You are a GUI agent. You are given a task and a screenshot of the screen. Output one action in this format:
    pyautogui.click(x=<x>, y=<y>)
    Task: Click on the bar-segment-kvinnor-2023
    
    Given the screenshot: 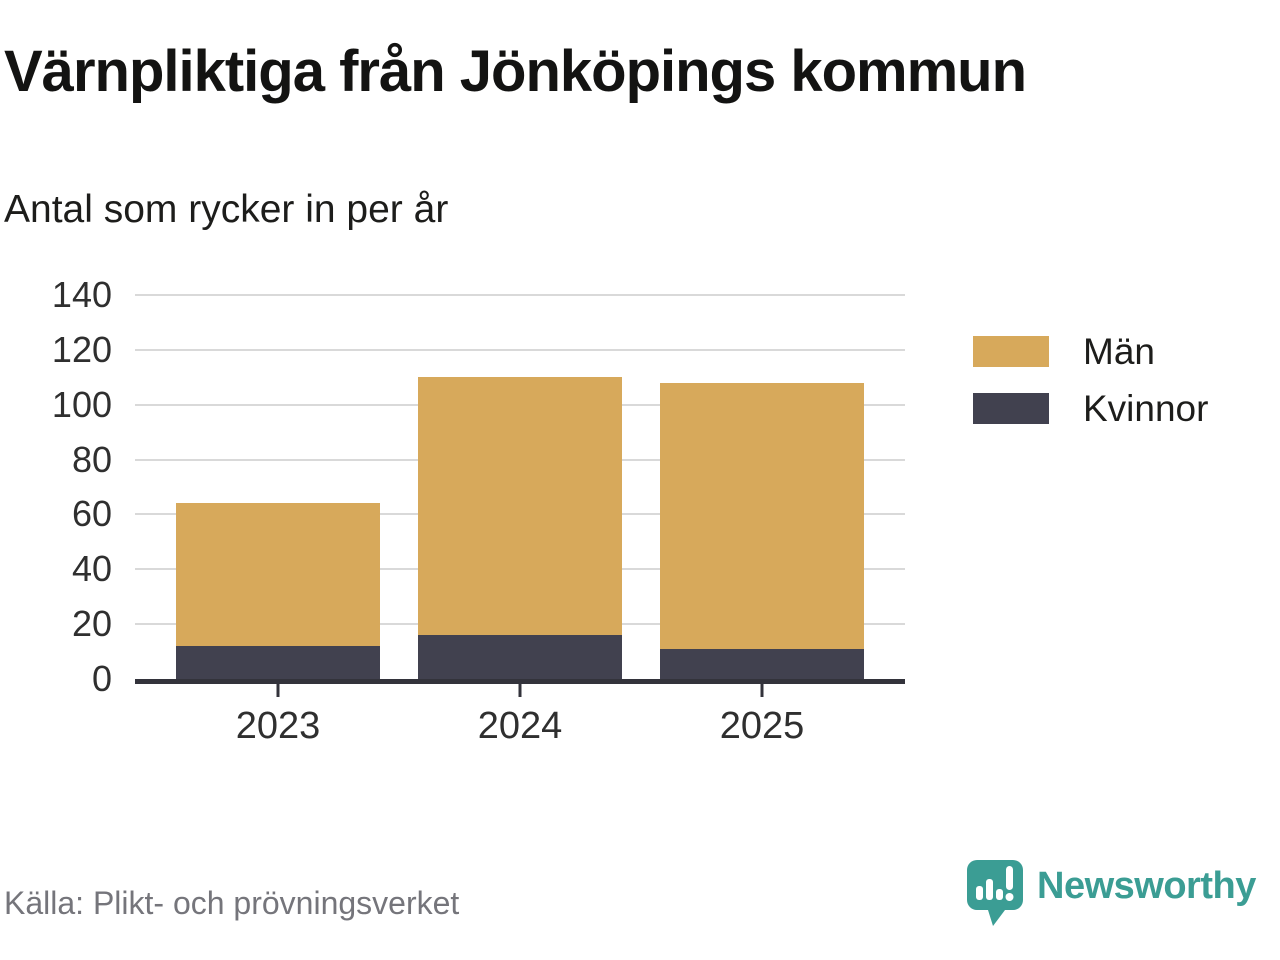 What is the action you would take?
    pyautogui.click(x=278, y=662)
    